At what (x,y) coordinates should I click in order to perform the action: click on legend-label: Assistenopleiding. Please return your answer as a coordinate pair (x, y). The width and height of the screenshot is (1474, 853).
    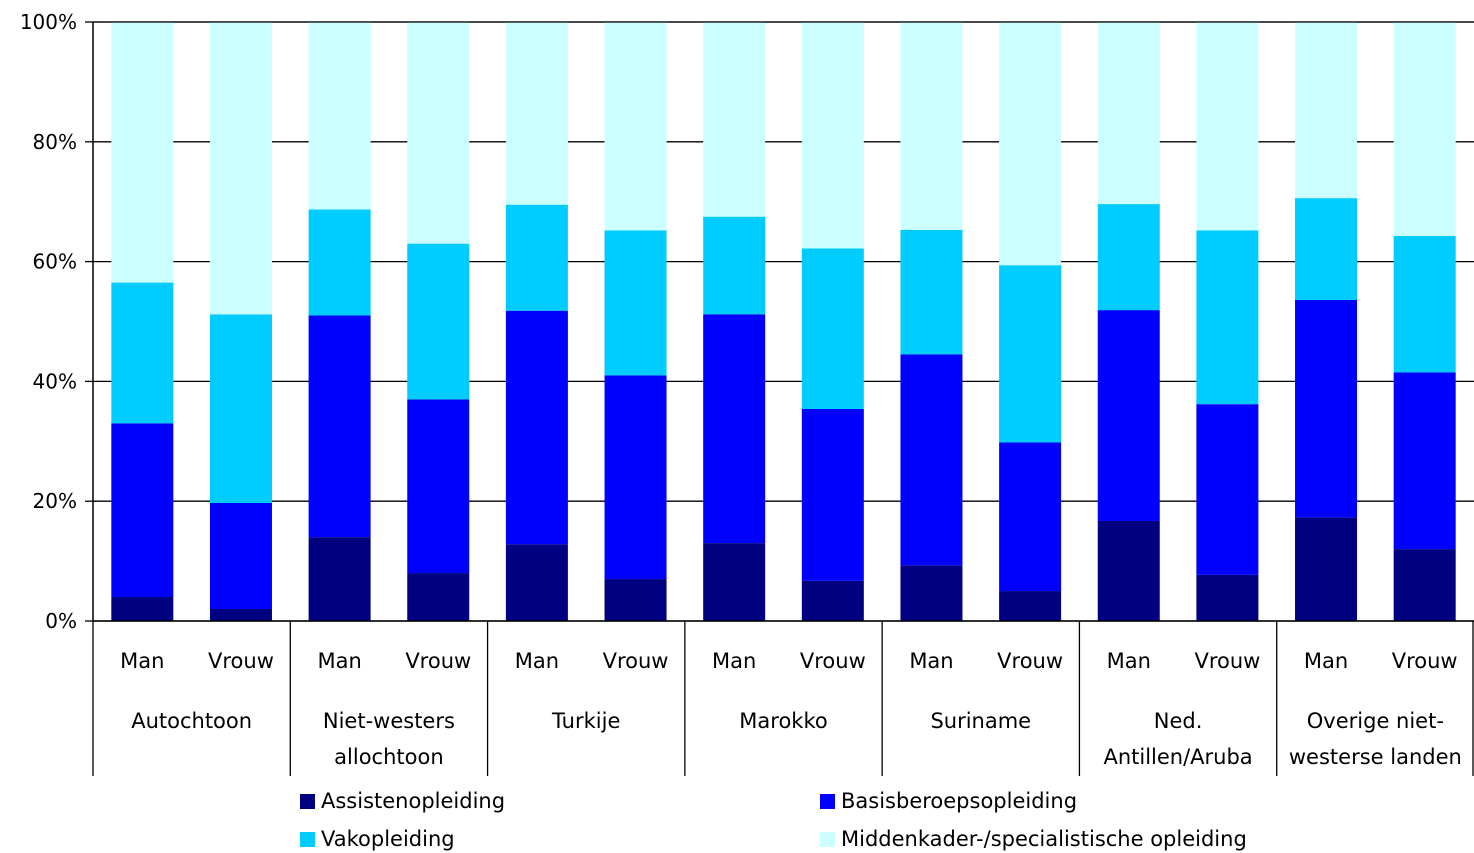
    Looking at the image, I should click on (413, 801).